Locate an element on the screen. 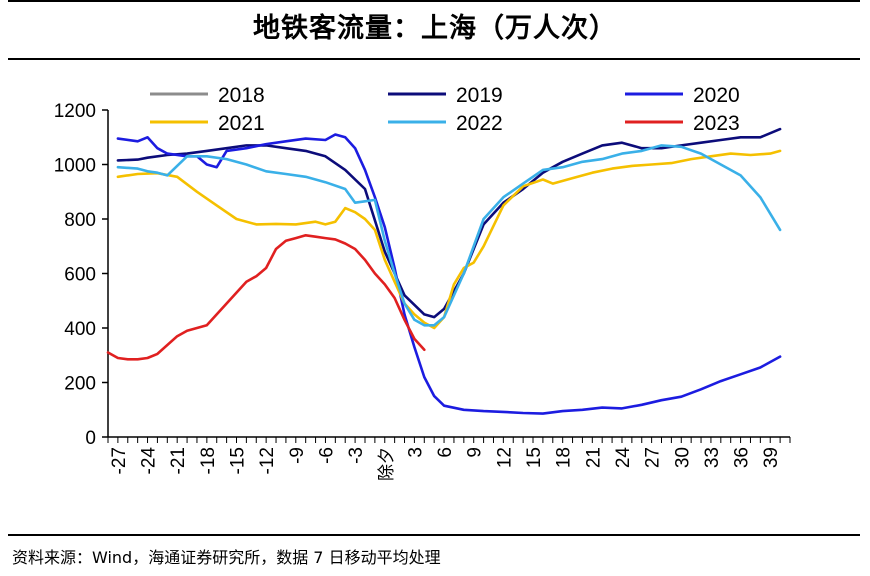 This screenshot has height=576, width=870. y-tick-label: 400 is located at coordinates (80, 329).